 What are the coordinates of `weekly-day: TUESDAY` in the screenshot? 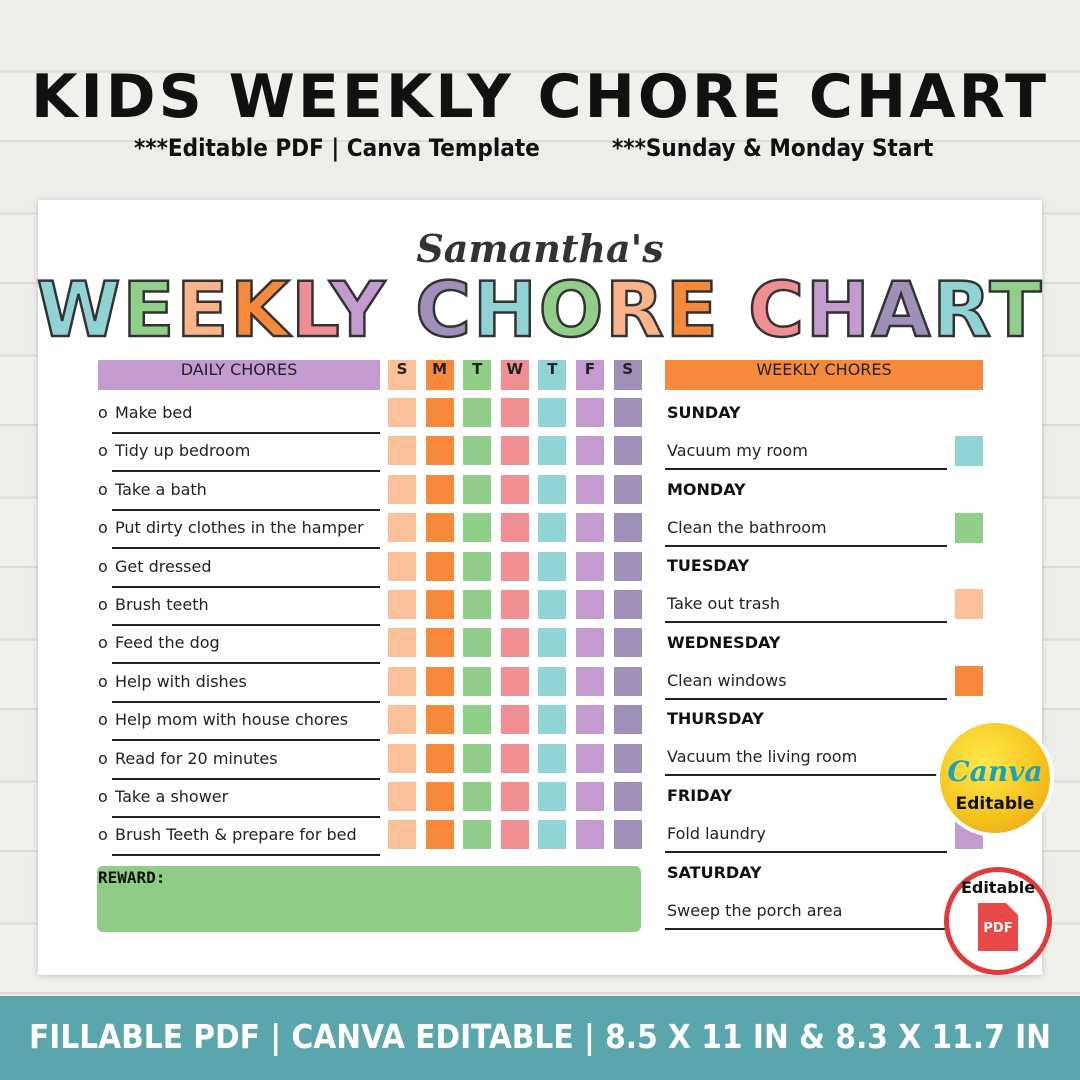 It's located at (708, 566).